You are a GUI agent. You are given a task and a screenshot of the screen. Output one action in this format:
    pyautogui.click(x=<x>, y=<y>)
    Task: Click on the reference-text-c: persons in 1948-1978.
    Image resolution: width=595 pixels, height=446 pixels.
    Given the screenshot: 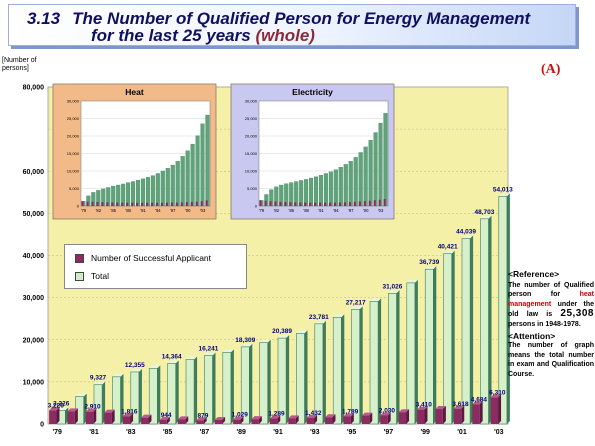 What is the action you would take?
    pyautogui.click(x=544, y=324)
    